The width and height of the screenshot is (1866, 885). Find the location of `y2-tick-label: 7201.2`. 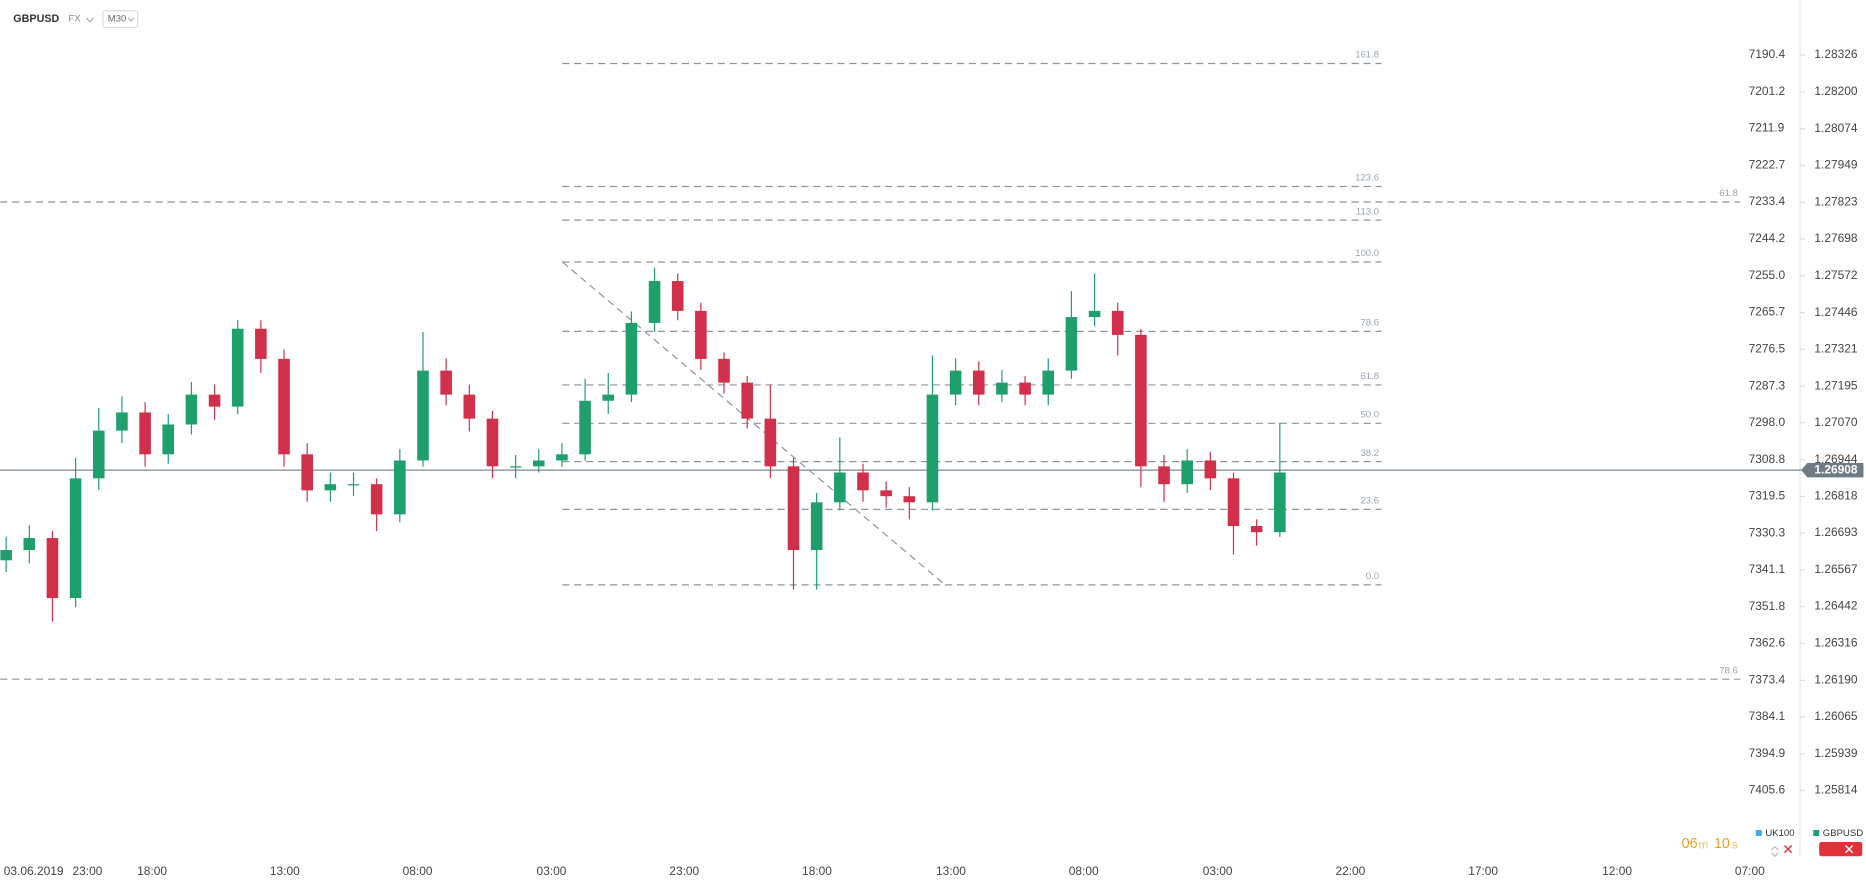

y2-tick-label: 7201.2 is located at coordinates (1767, 91).